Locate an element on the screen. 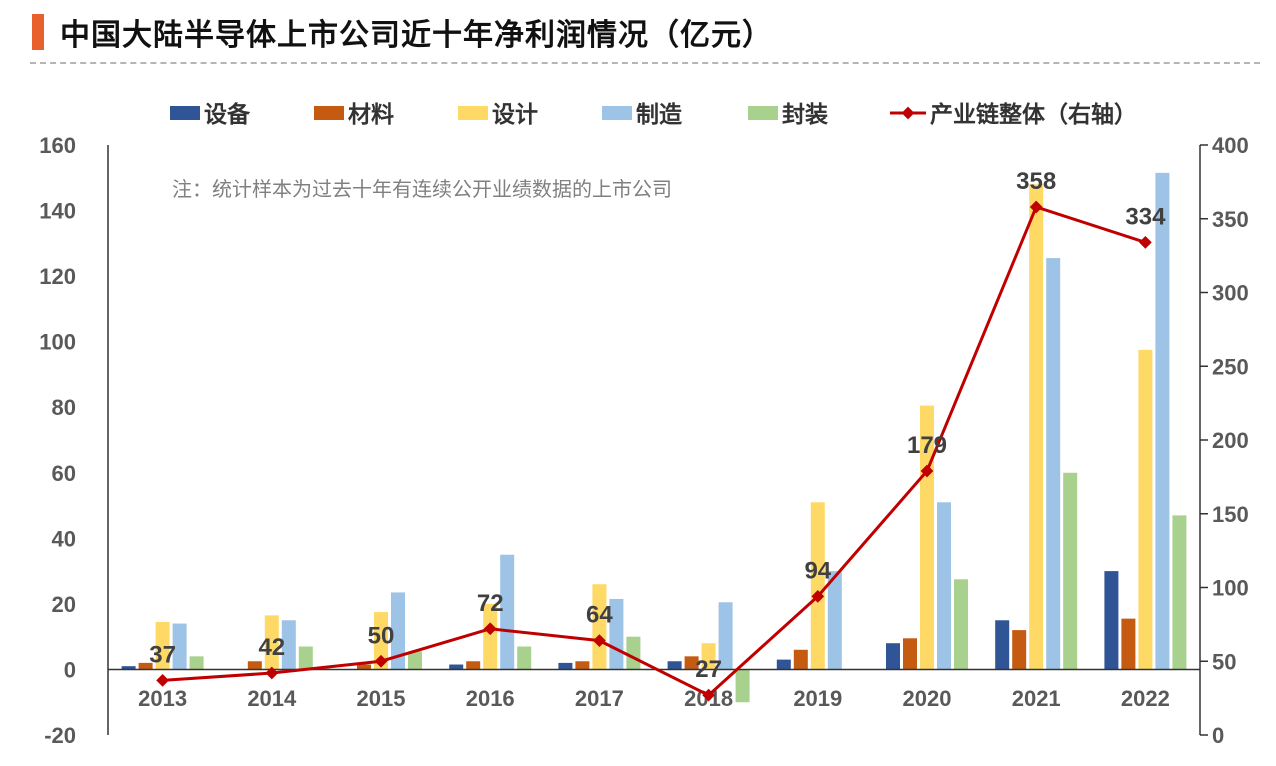 The width and height of the screenshot is (1276, 766). right-tick-label: 300 is located at coordinates (1230, 293).